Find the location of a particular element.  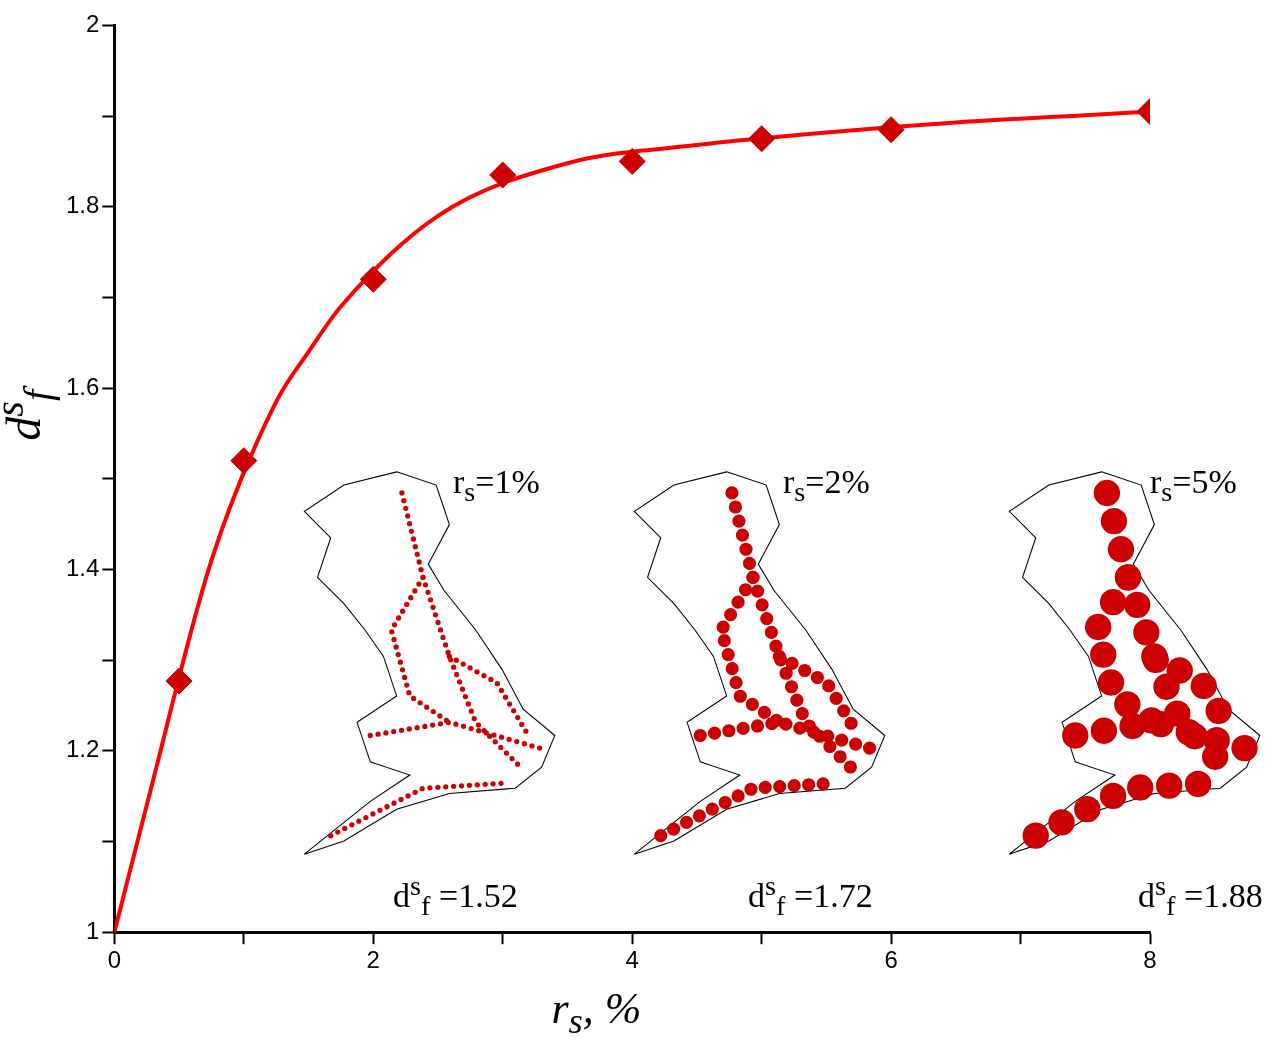

x-tick-label: 2 is located at coordinates (373, 960).